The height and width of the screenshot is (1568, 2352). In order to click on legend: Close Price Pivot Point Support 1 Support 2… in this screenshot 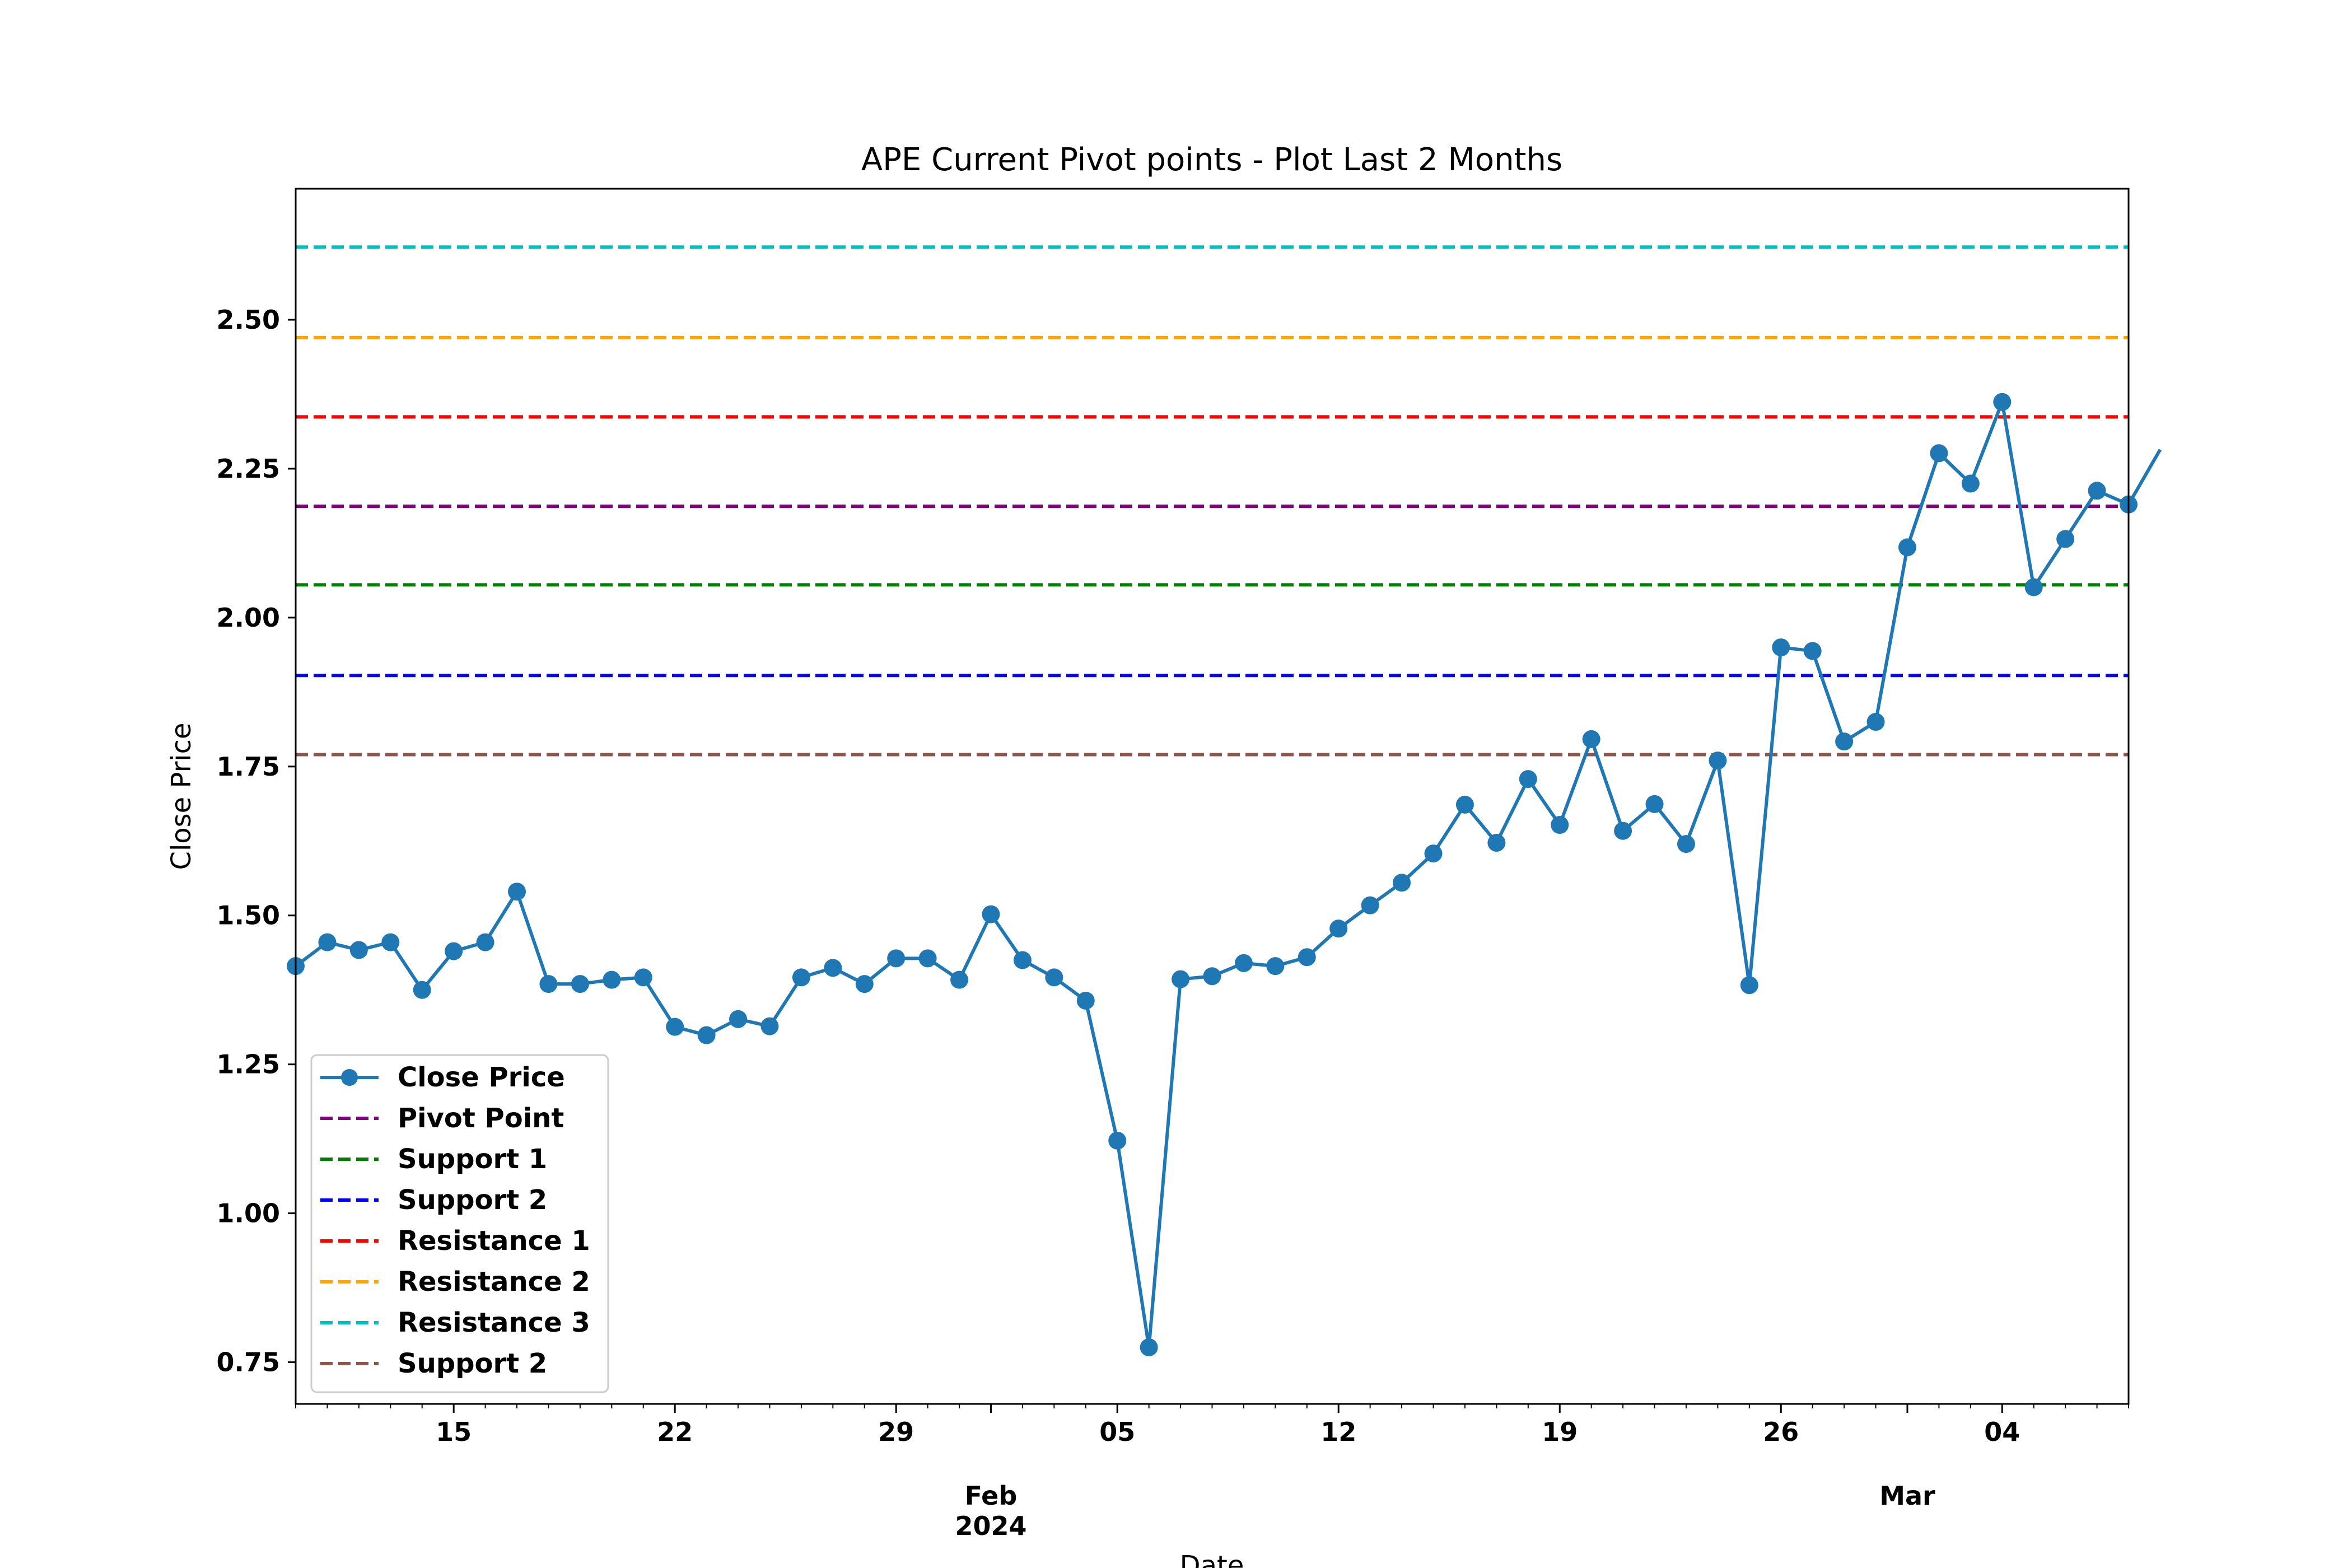, I will do `click(460, 1224)`.